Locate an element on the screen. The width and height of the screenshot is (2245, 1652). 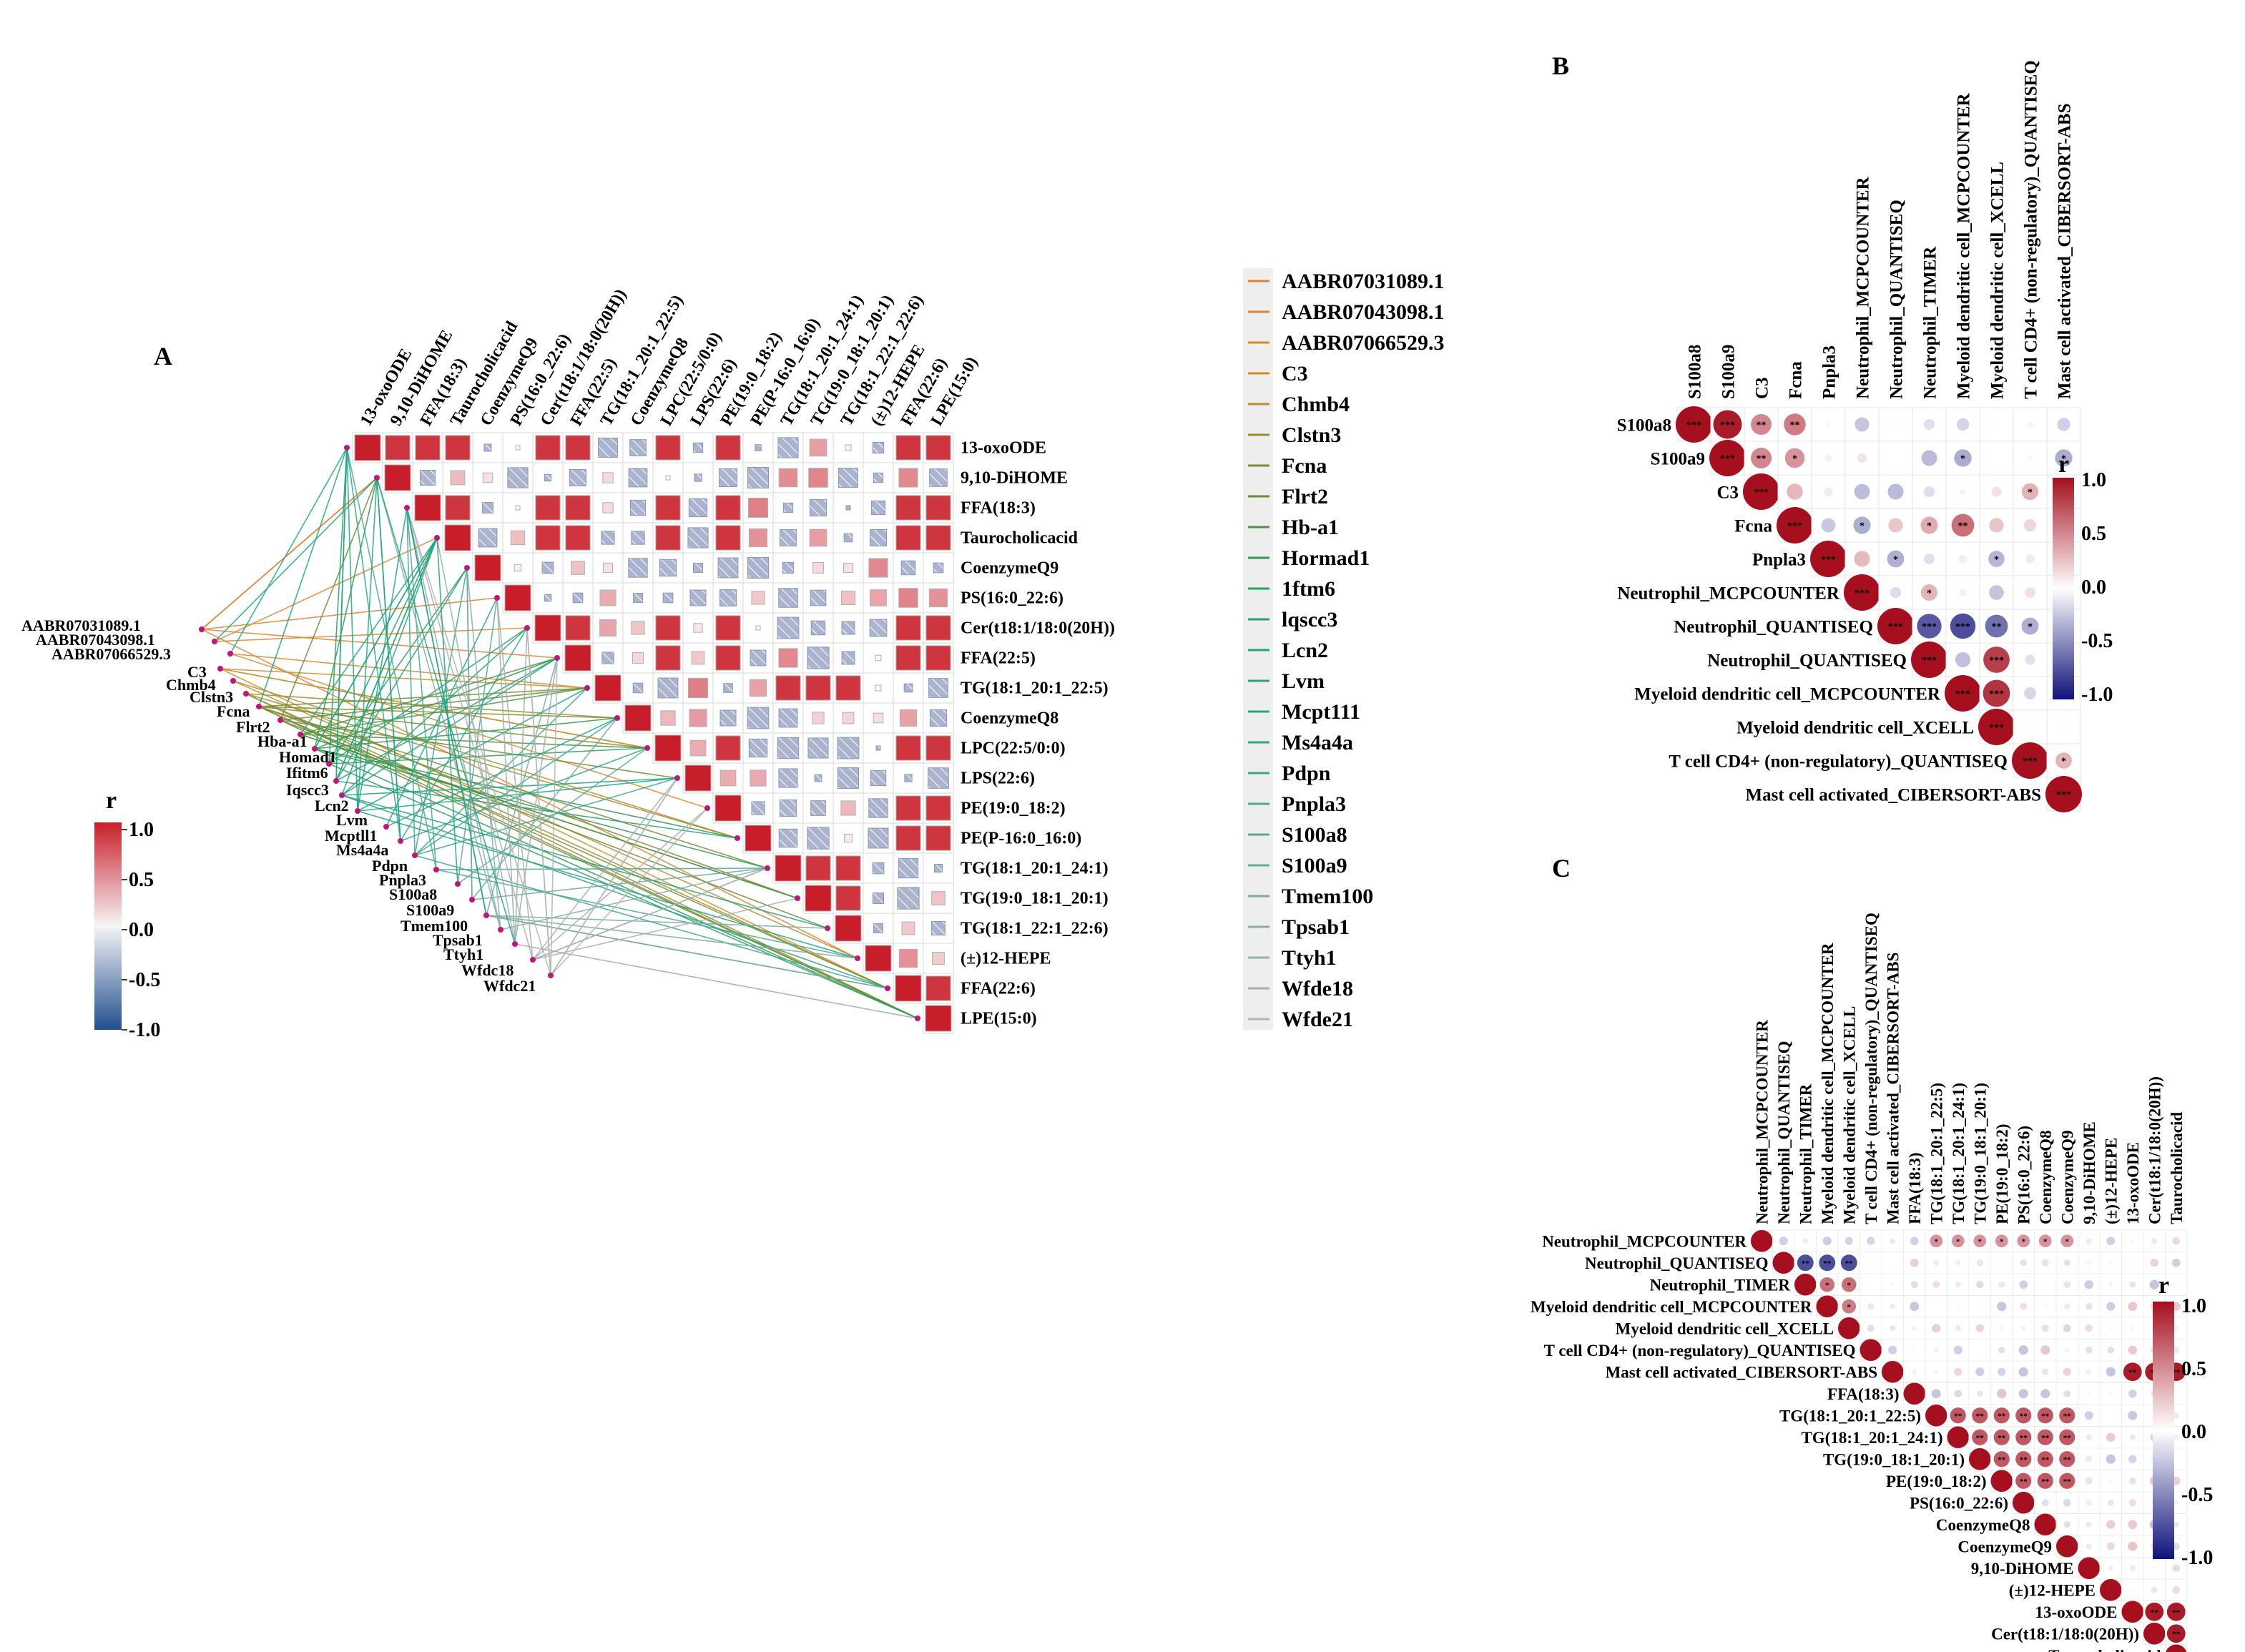
row-label: TG(18:1_22:1_22:6) is located at coordinates (1035, 929).